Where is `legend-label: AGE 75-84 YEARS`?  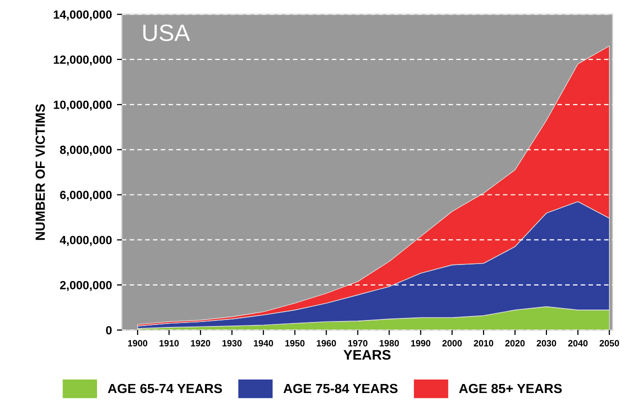 legend-label: AGE 75-84 YEARS is located at coordinates (340, 389).